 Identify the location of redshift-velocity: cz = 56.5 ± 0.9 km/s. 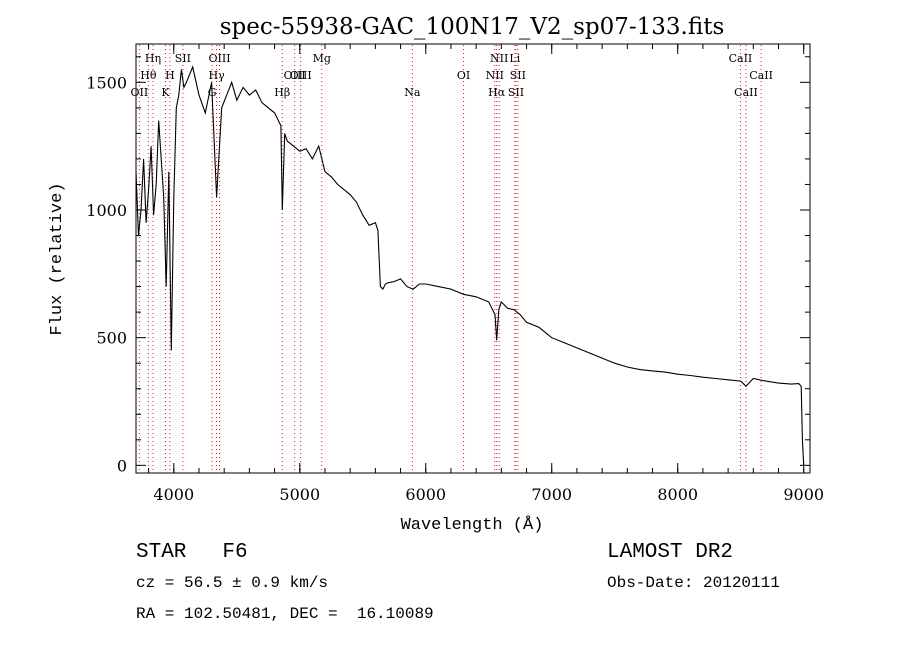
(232, 583).